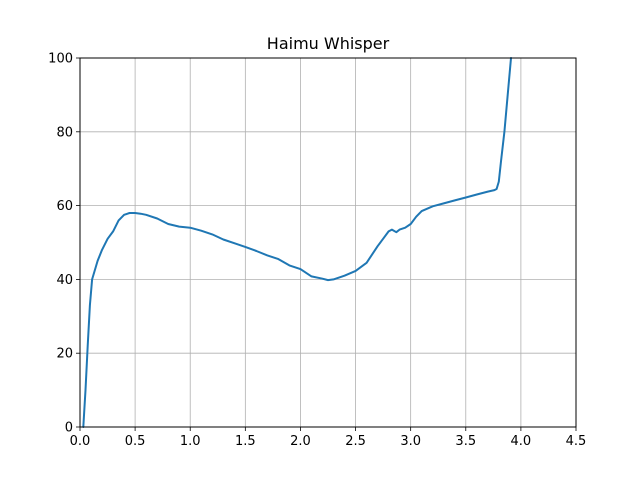 This screenshot has height=480, width=640. Describe the element at coordinates (190, 441) in the screenshot. I see `x-tick-label: 1.0` at that location.